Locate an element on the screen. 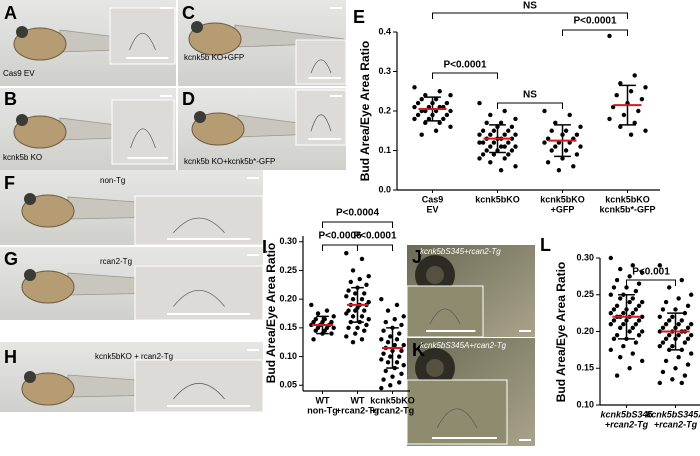 This screenshot has height=456, width=700. panel-label: G is located at coordinates (11, 259).